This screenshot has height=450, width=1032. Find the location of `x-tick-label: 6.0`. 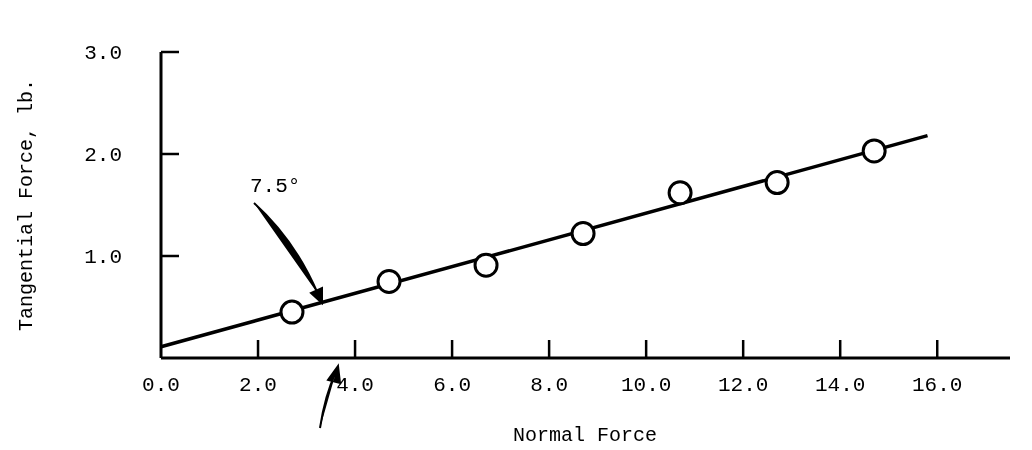

x-tick-label: 6.0 is located at coordinates (452, 385).